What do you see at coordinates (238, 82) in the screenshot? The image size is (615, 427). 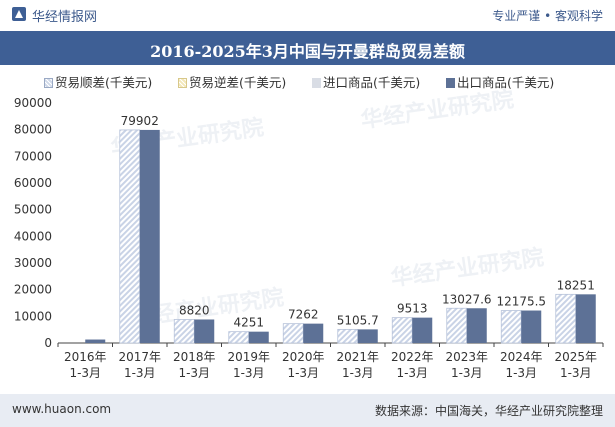 I see `legend-label-deficit: 贸易逆差(千美元)` at bounding box center [238, 82].